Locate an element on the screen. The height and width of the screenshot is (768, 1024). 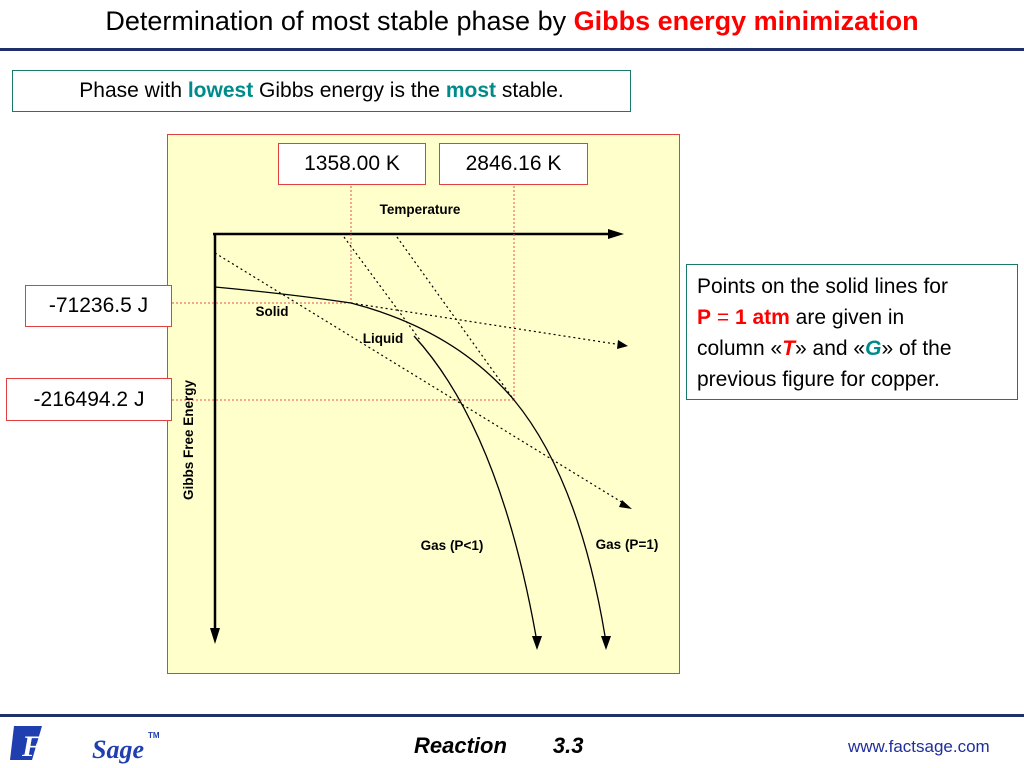
footer-rule is located at coordinates (512, 715).